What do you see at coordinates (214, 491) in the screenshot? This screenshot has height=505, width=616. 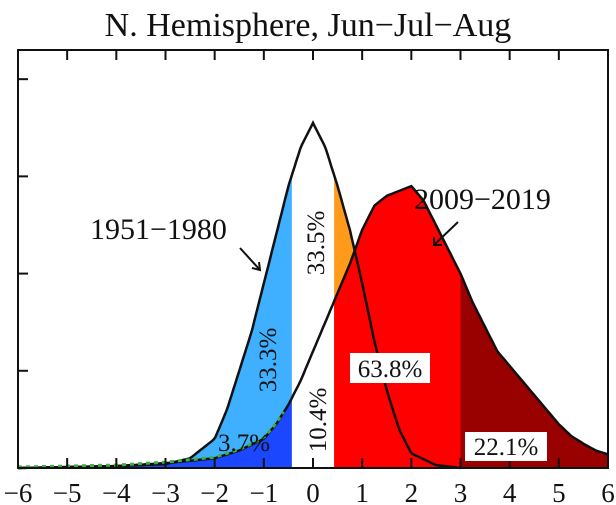 I see `x-tick-label: −2` at bounding box center [214, 491].